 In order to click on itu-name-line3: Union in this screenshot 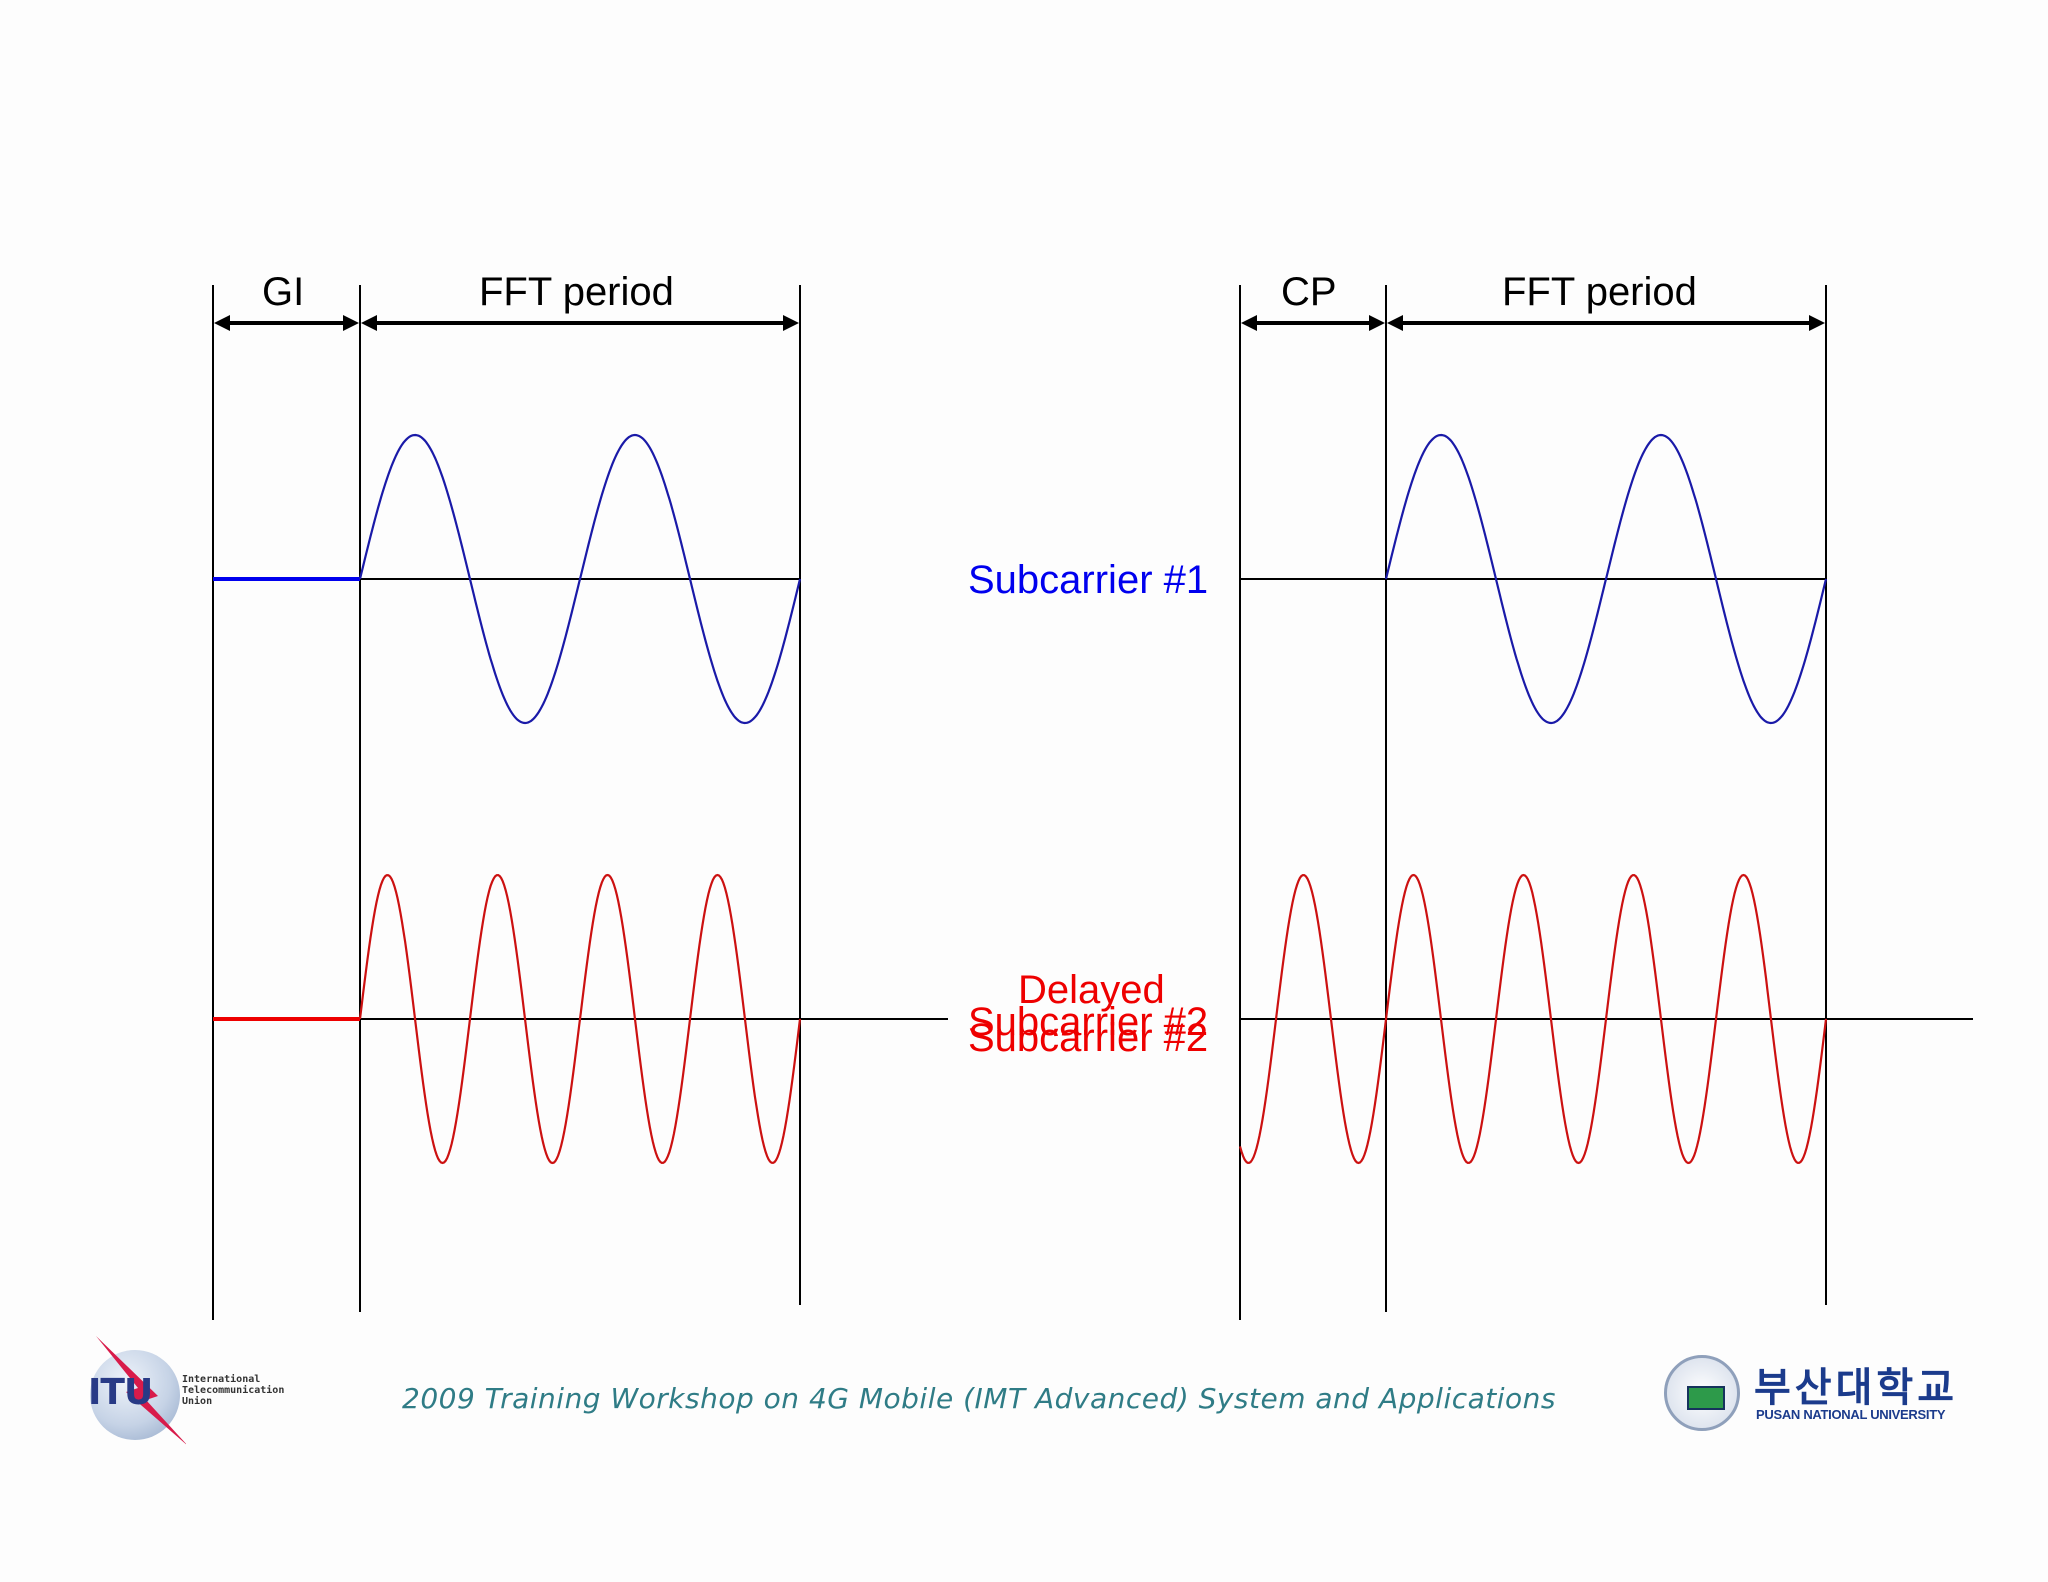, I will do `click(197, 1401)`.